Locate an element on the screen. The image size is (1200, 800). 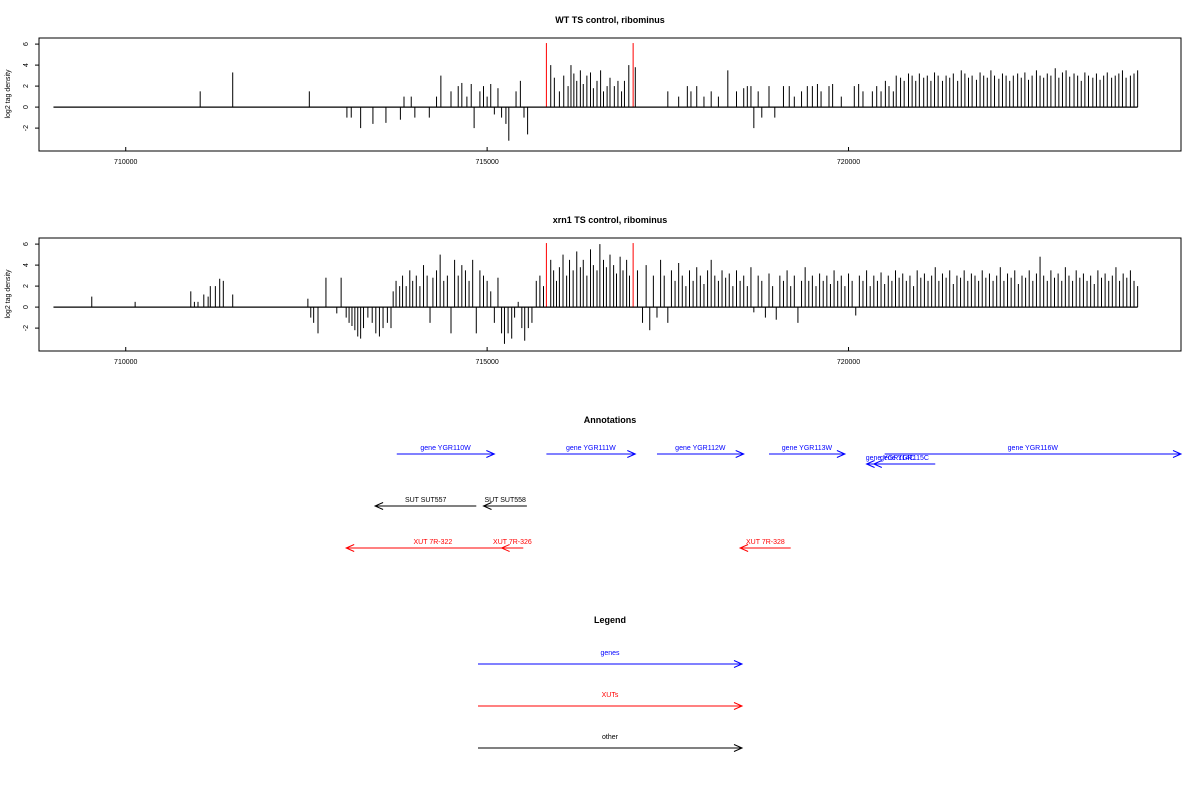
xrn1-y-tick-label: -2 is located at coordinates (26, 328).